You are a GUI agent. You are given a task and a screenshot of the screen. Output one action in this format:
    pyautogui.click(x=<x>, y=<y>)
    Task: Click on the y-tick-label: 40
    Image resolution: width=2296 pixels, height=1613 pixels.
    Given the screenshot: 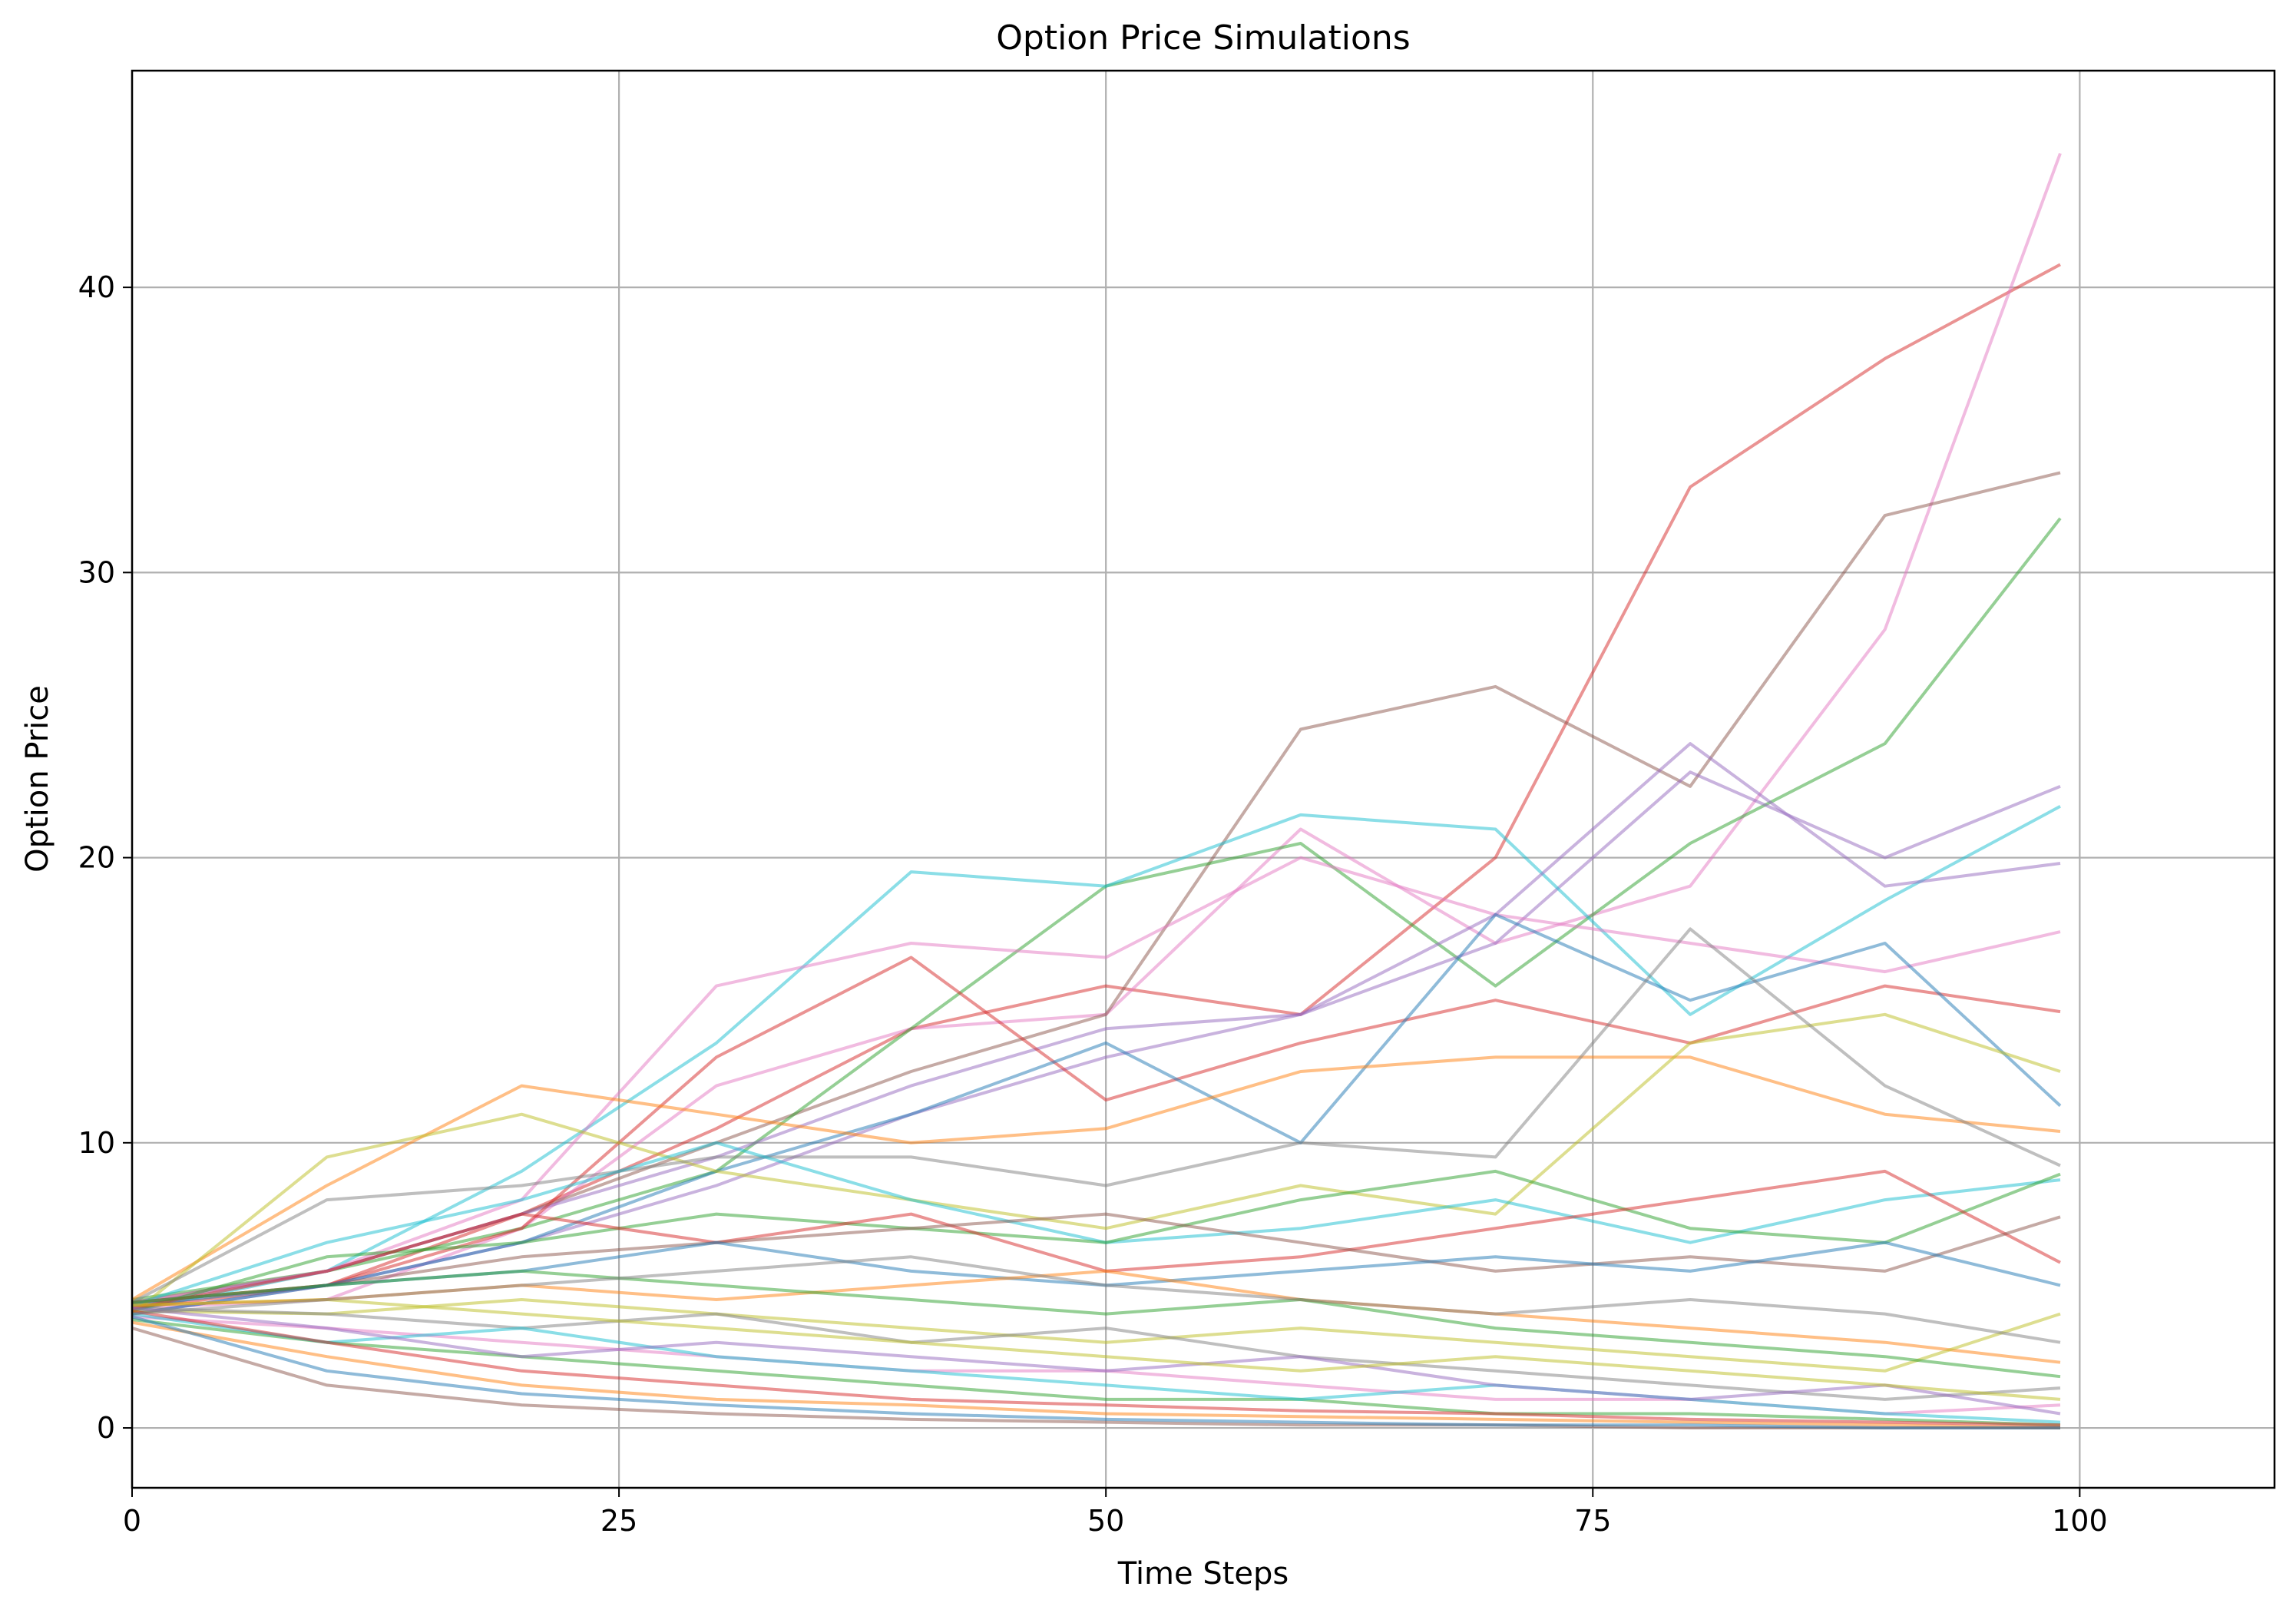 What is the action you would take?
    pyautogui.click(x=96, y=287)
    